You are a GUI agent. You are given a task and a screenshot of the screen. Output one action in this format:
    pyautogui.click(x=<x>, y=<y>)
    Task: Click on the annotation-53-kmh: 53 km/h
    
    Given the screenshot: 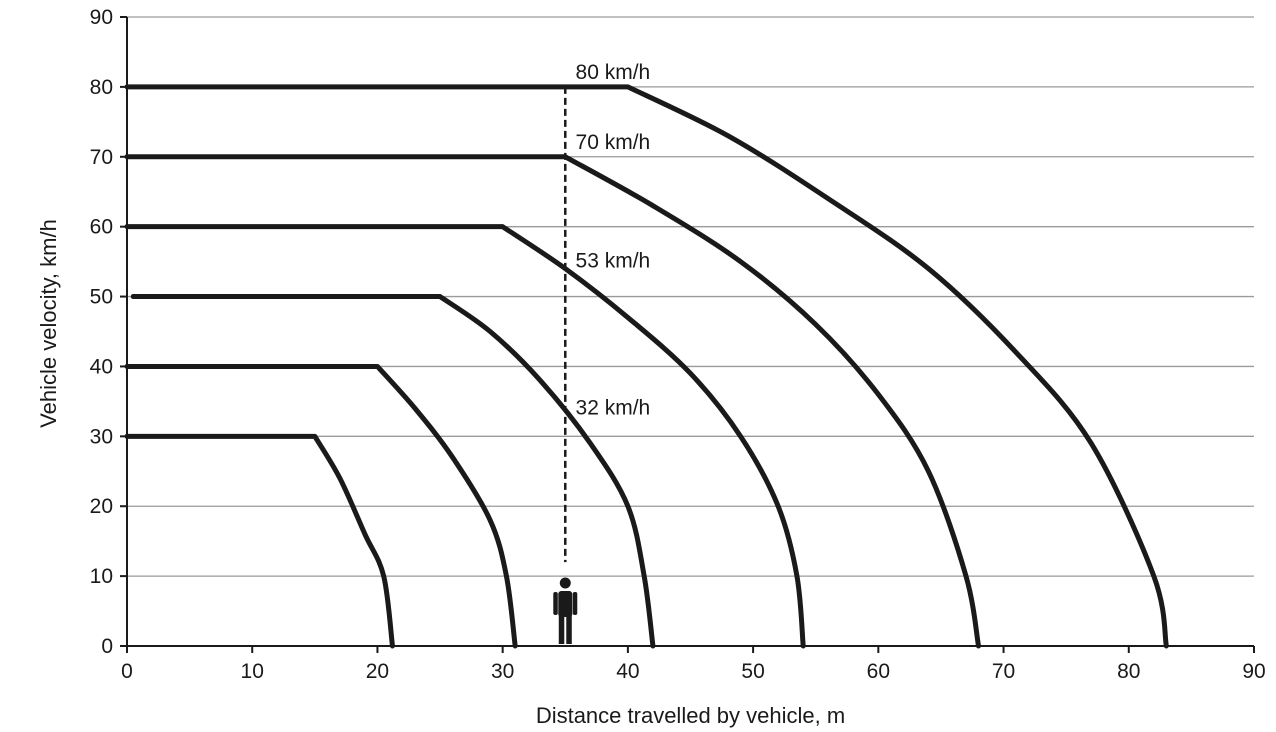 What is the action you would take?
    pyautogui.click(x=613, y=261)
    